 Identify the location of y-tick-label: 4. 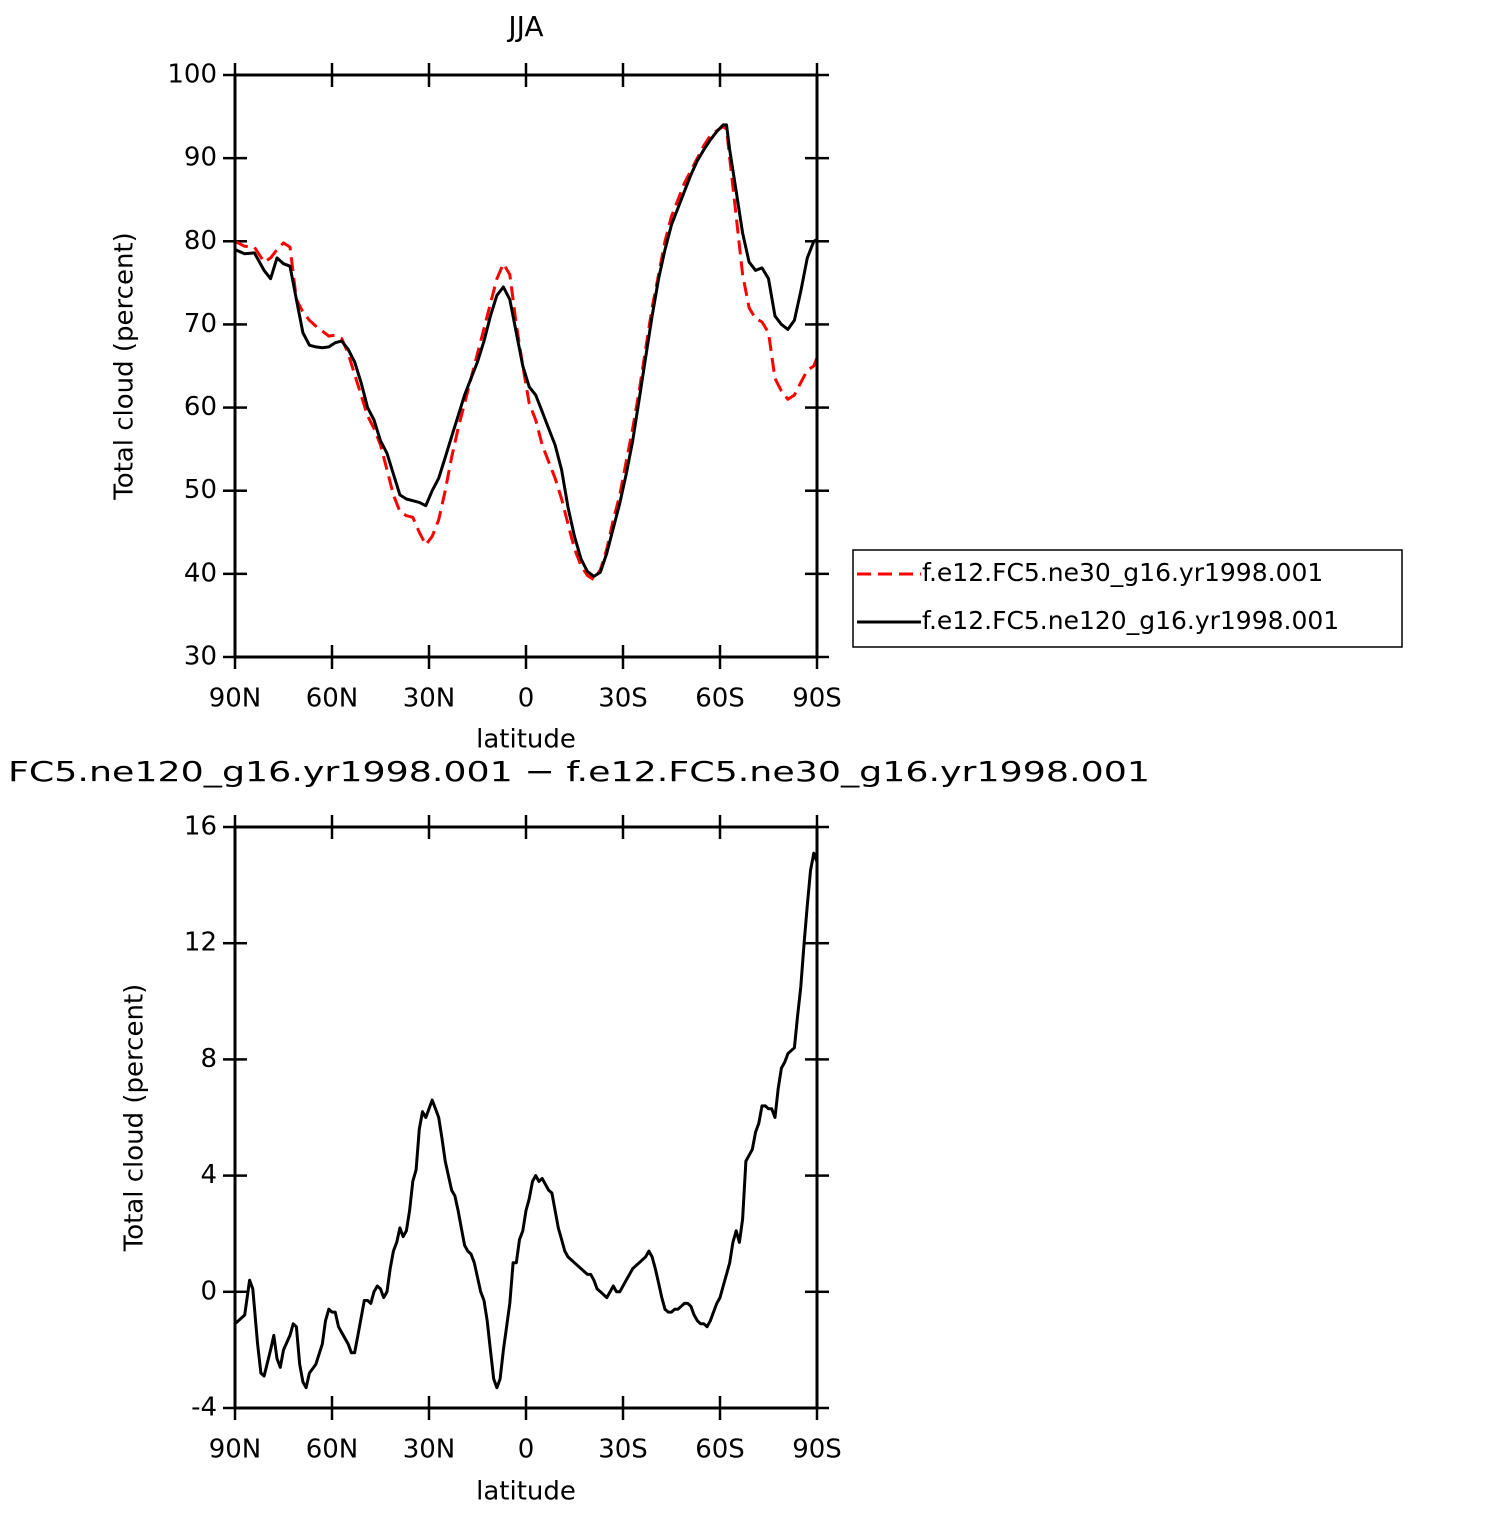
(208, 1175).